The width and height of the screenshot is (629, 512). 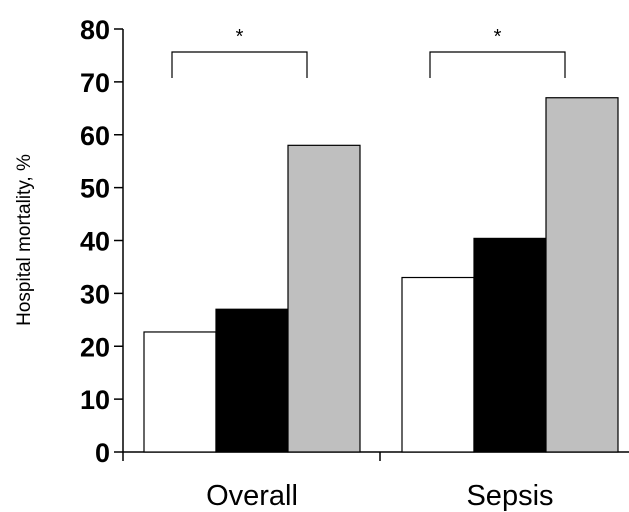 What do you see at coordinates (252, 496) in the screenshot?
I see `x-category-label: Overall` at bounding box center [252, 496].